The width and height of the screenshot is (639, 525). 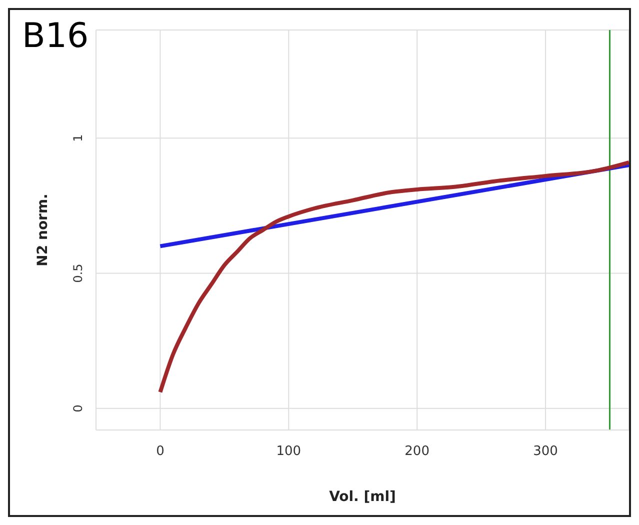 What do you see at coordinates (78, 273) in the screenshot?
I see `y-tick-label: 0.5` at bounding box center [78, 273].